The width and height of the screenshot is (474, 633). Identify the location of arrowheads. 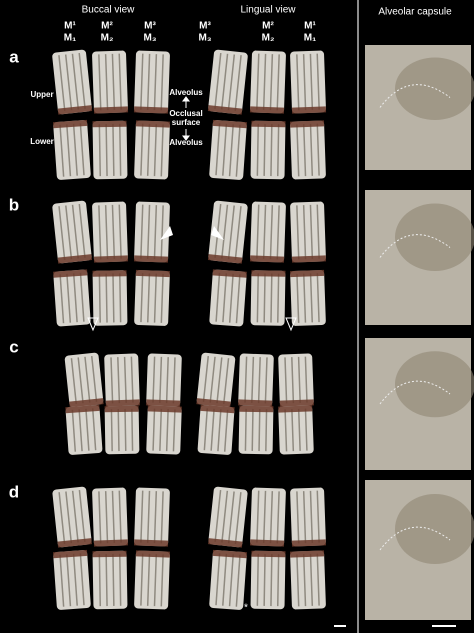
(192, 279).